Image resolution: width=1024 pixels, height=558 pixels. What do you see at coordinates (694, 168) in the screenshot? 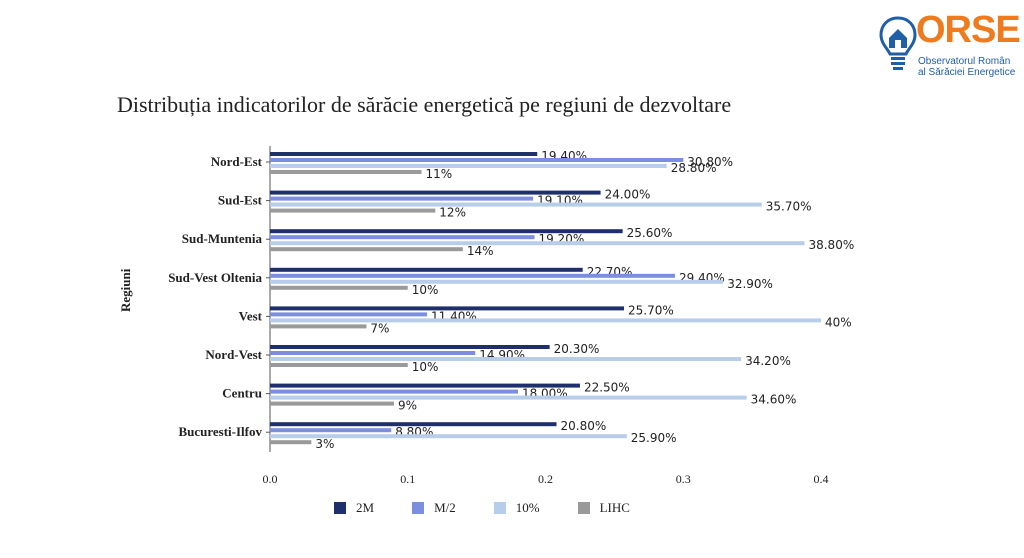
I see `data-label: 28.80%` at bounding box center [694, 168].